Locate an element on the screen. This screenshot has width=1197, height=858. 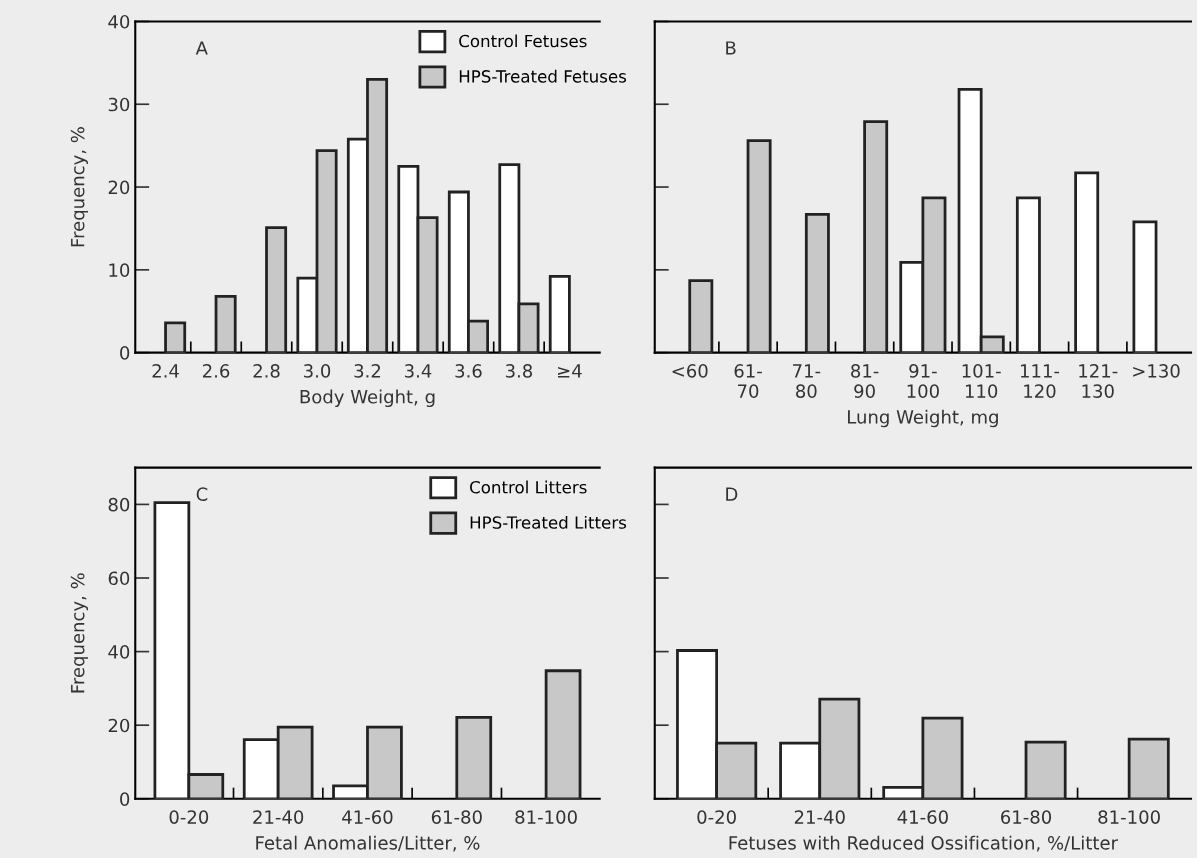
x-axis-title: Fetal Anomalies/Litter, % is located at coordinates (368, 843).